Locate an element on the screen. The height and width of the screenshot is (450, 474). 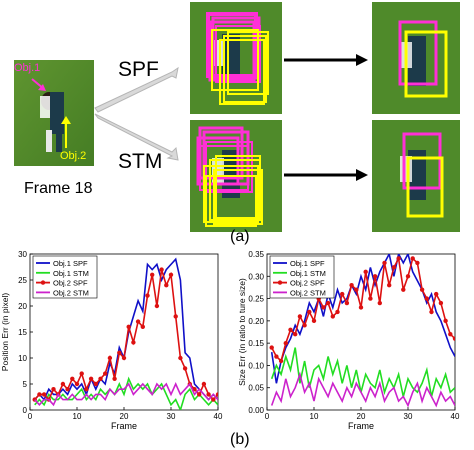
result-arrows is located at coordinates (326, 117).